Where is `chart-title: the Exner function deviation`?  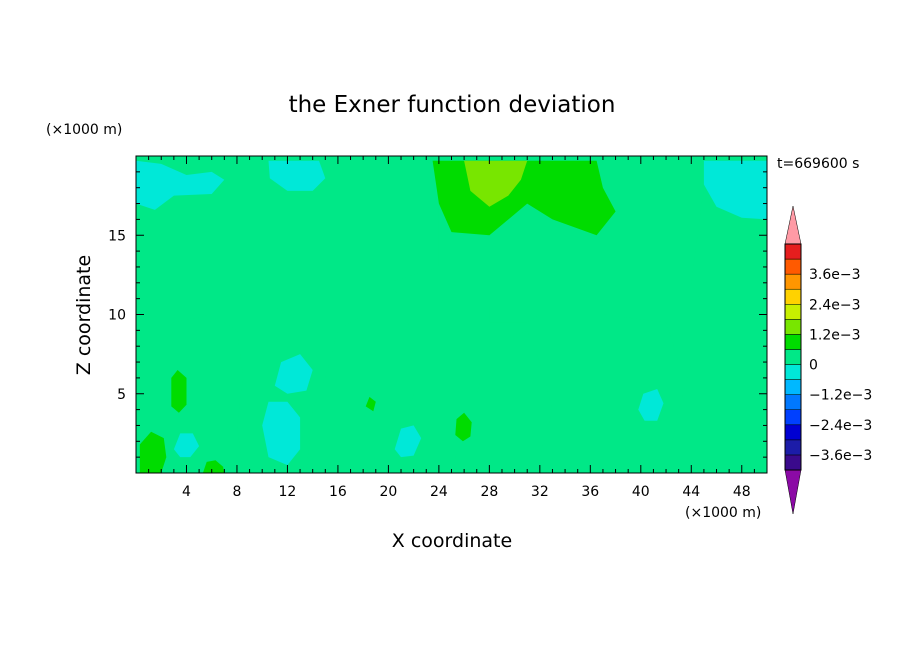 chart-title: the Exner function deviation is located at coordinates (452, 105).